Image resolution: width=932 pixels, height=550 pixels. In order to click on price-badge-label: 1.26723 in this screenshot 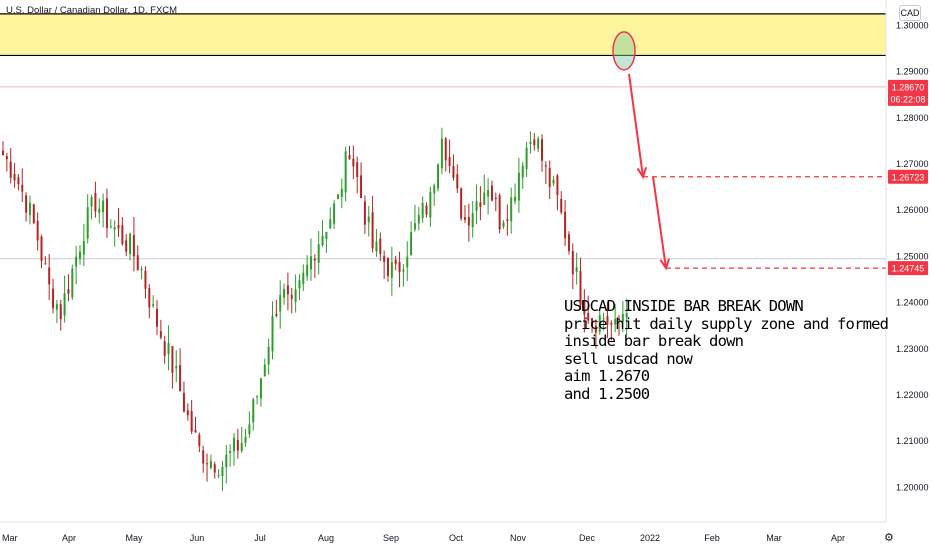, I will do `click(908, 177)`.